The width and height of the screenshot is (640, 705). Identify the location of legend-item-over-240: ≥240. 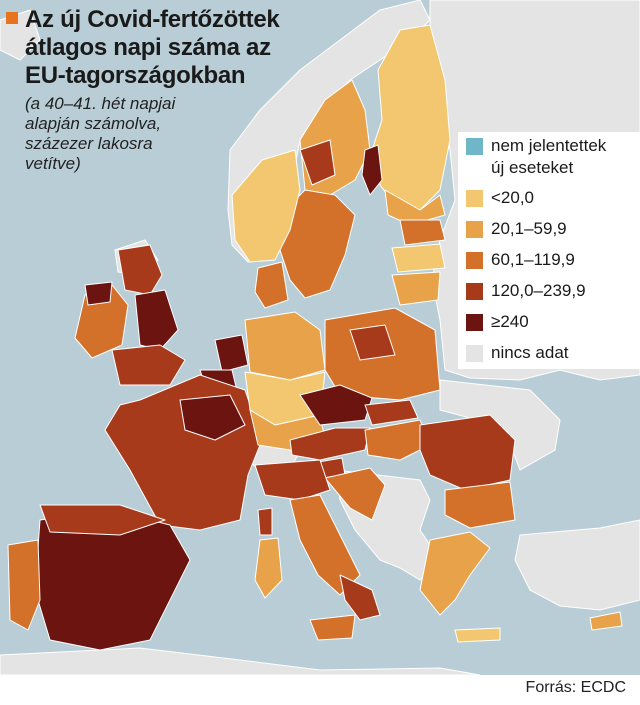
(497, 322).